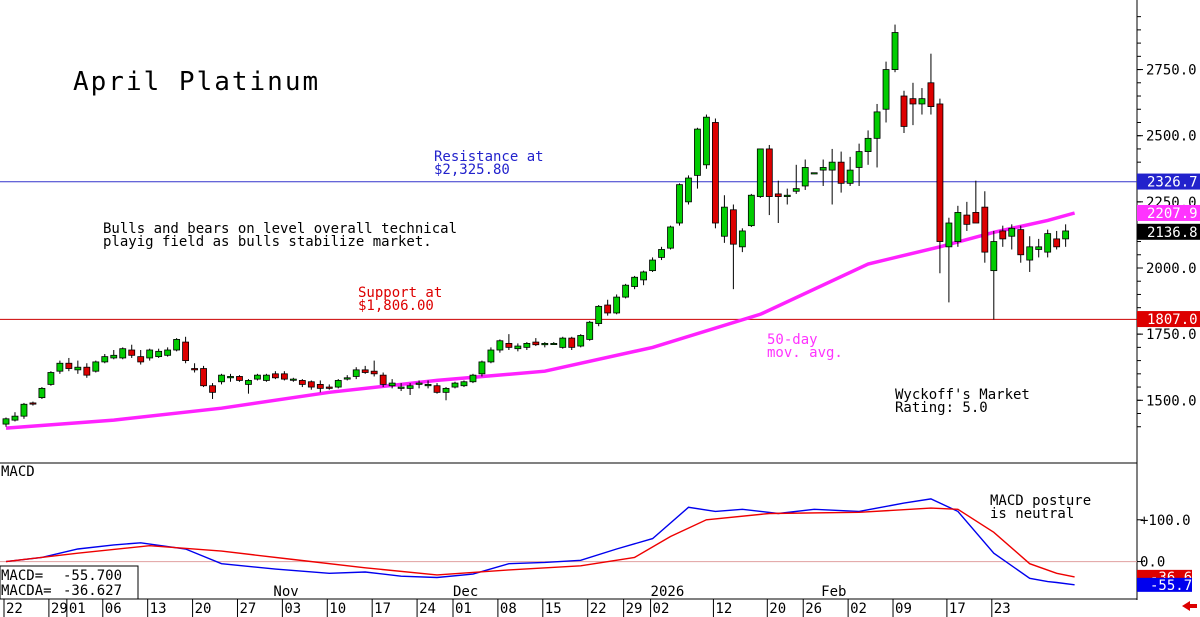 The image size is (1200, 617). What do you see at coordinates (472, 170) in the screenshot?
I see `resistance-annotation-line-2: $2,325.80` at bounding box center [472, 170].